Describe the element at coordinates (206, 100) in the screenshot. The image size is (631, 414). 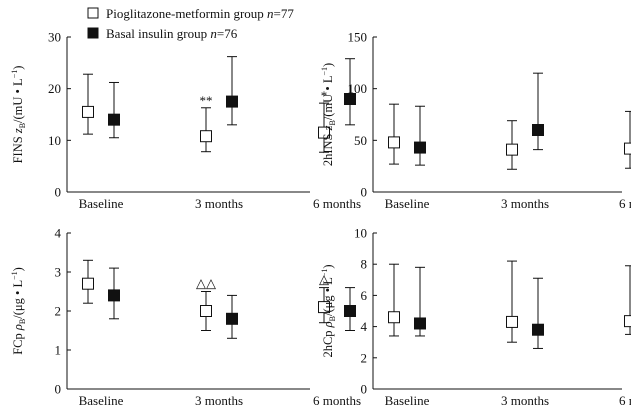
I see `significance-annotation: **` at that location.